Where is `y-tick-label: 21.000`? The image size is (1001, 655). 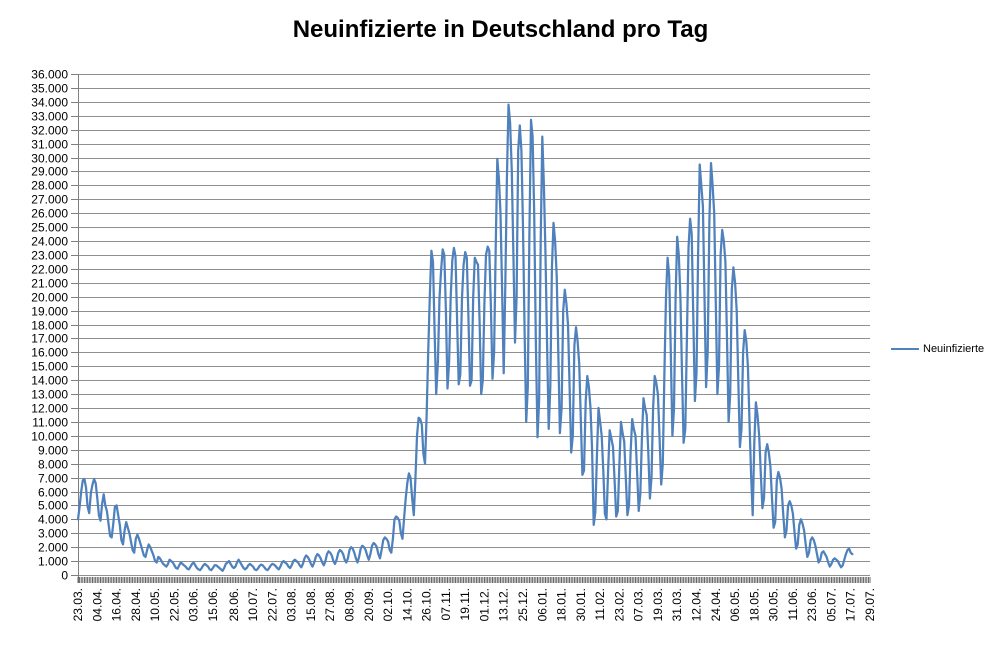
y-tick-label: 21.000 is located at coordinates (49, 284).